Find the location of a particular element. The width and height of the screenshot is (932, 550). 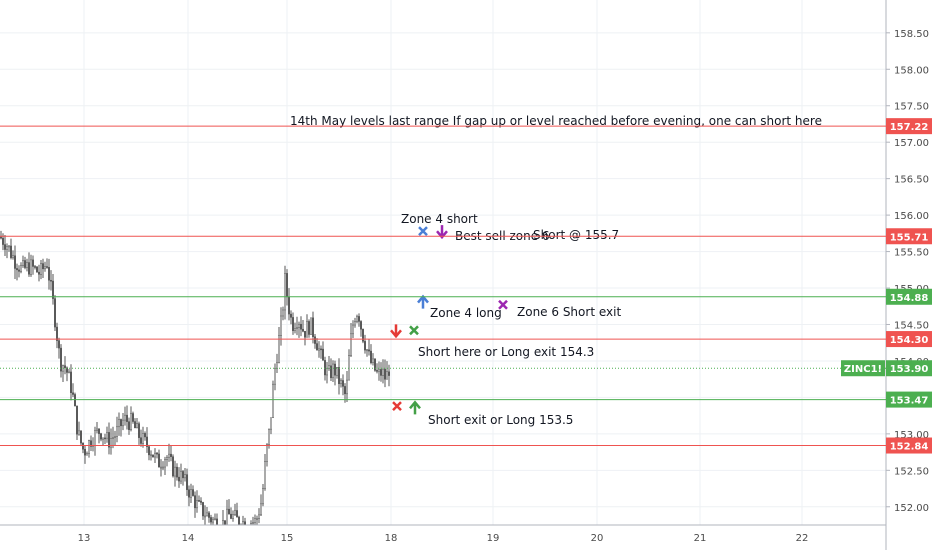

level-badge-label: 152.84 is located at coordinates (909, 447).